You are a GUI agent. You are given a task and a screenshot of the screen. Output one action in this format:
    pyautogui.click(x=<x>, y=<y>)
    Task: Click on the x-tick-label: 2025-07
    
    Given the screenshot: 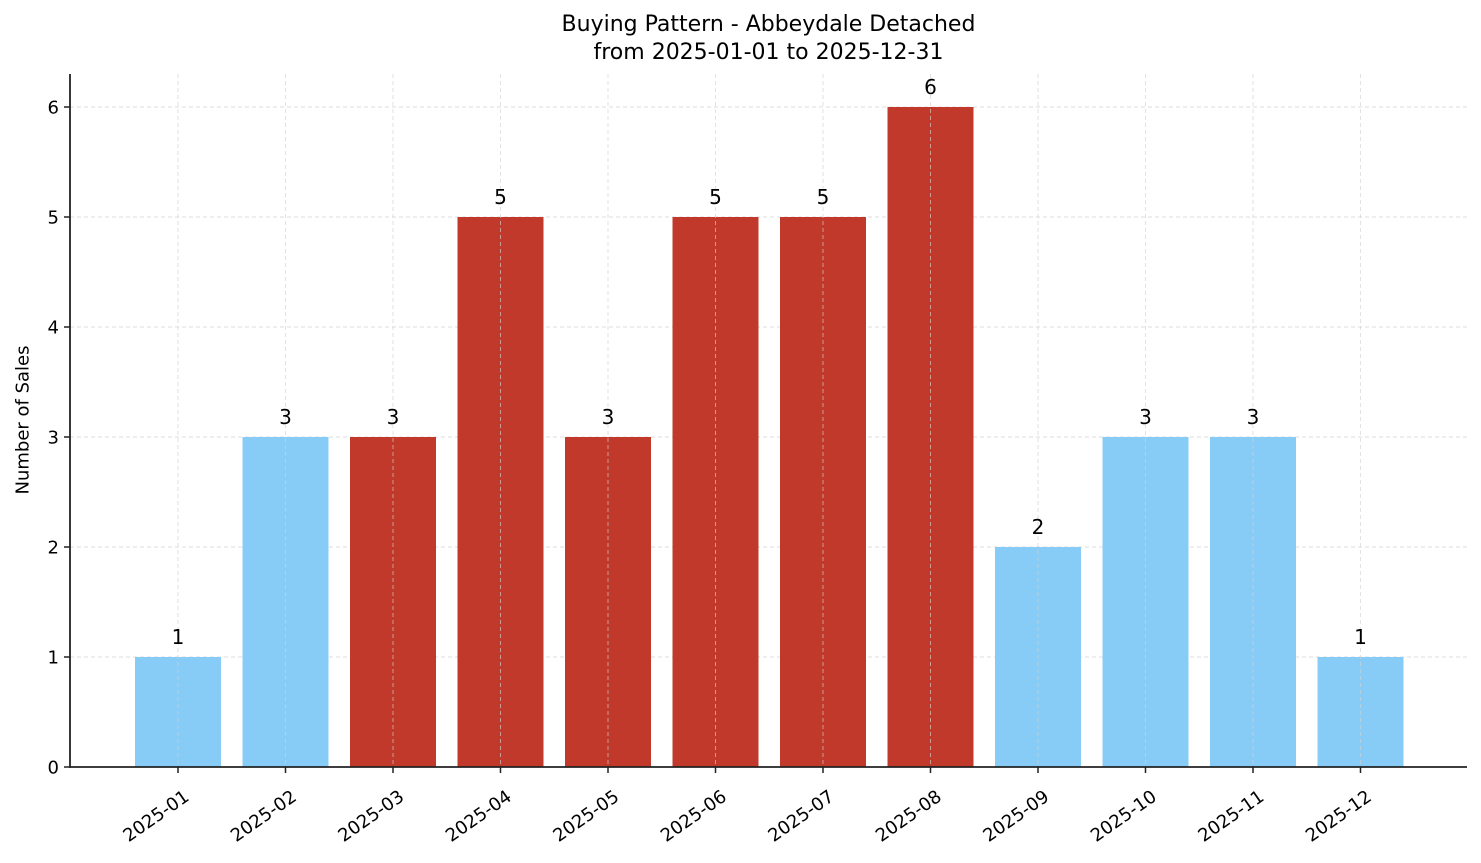 What is the action you would take?
    pyautogui.click(x=801, y=816)
    